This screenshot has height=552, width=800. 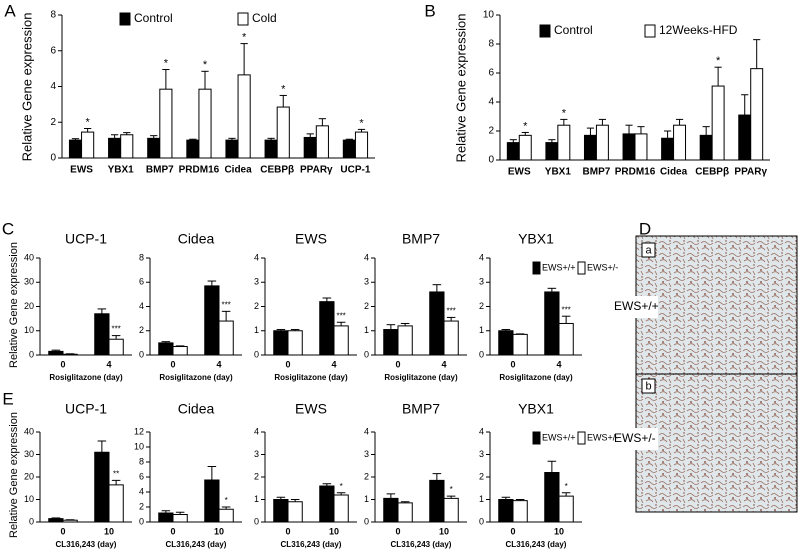 I want to click on image-label: b, so click(x=648, y=386).